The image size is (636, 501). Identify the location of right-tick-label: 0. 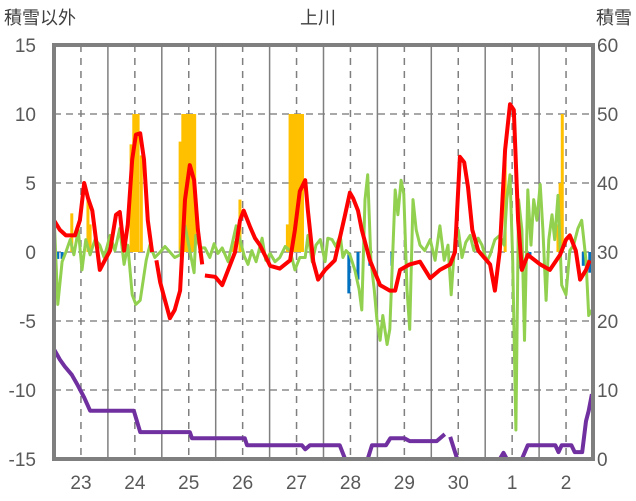
(602, 460).